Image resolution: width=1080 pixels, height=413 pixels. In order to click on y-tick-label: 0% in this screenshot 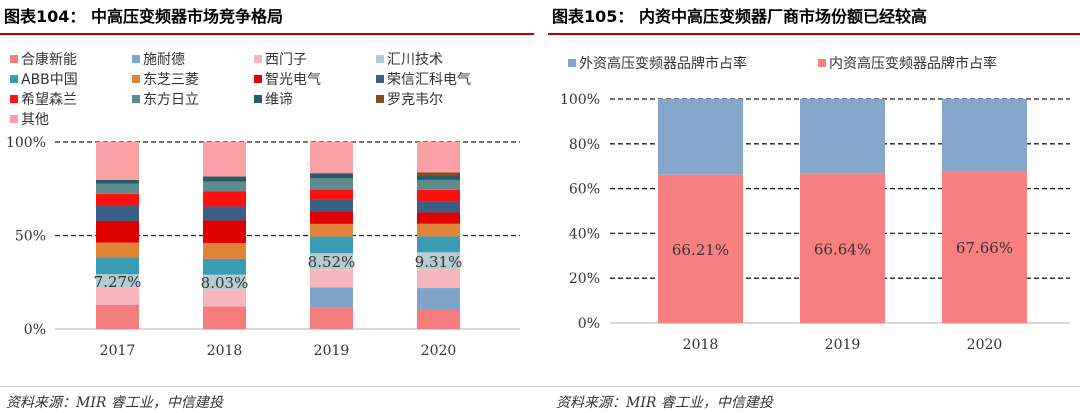, I will do `click(589, 324)`.